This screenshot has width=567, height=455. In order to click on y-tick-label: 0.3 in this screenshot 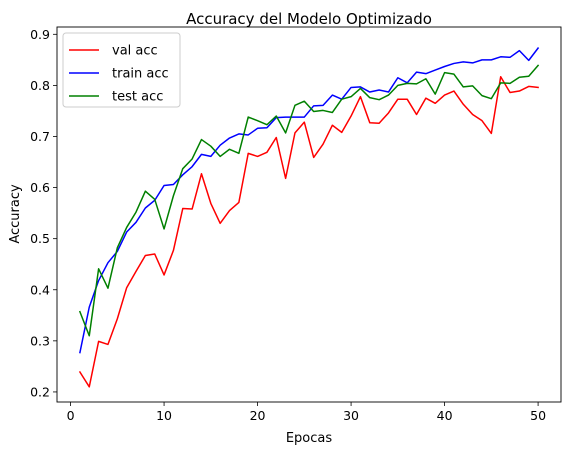, I will do `click(40, 340)`.